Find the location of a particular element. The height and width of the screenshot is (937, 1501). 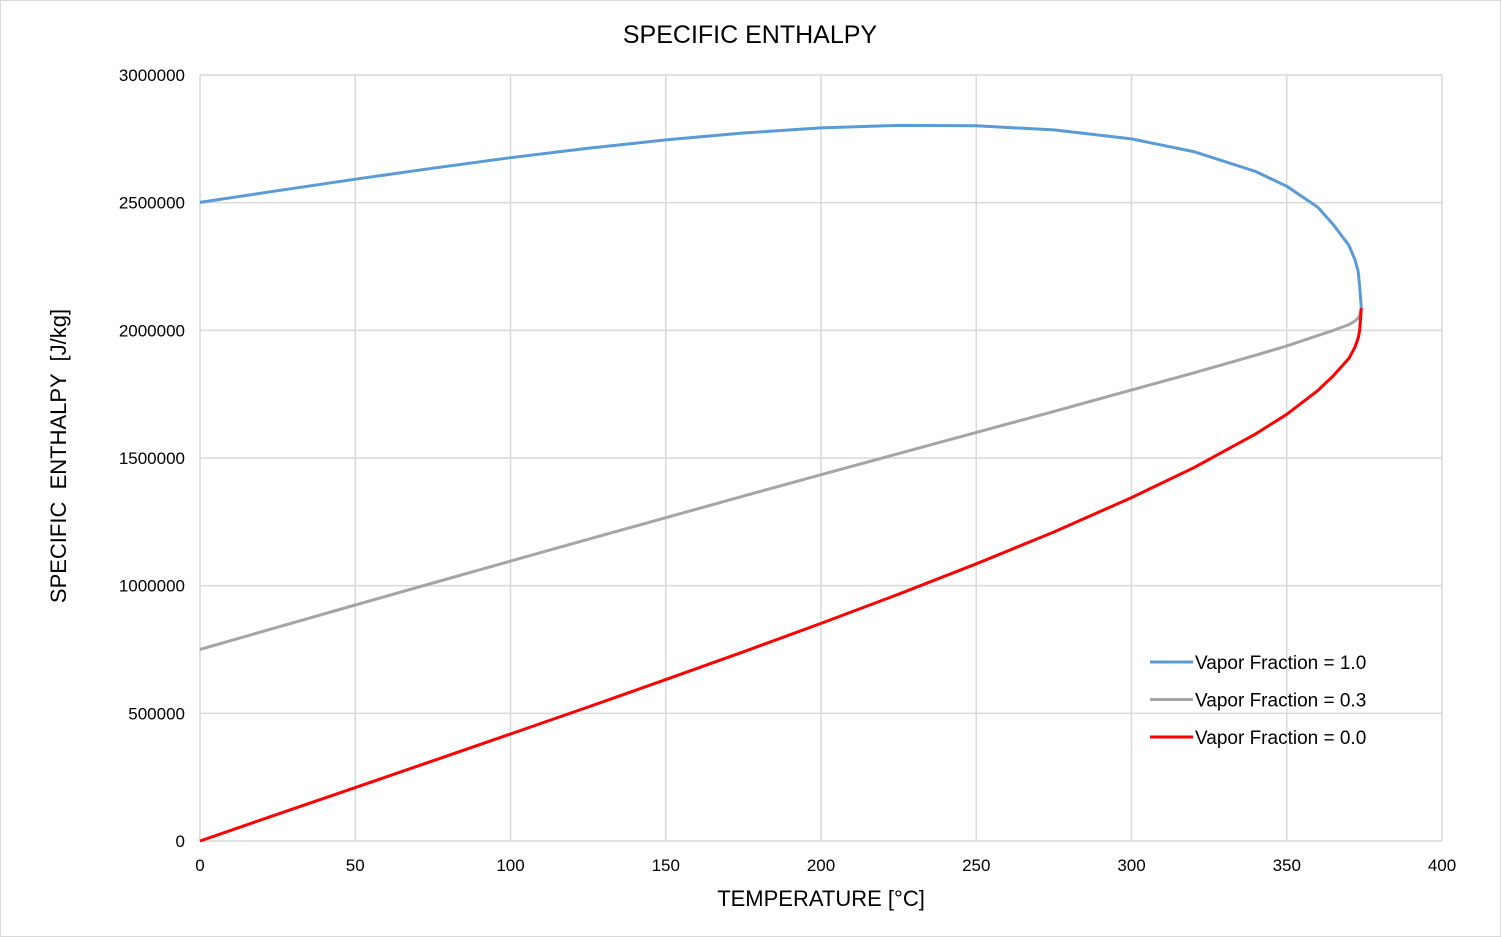

x-tick-label: 100 is located at coordinates (510, 865).